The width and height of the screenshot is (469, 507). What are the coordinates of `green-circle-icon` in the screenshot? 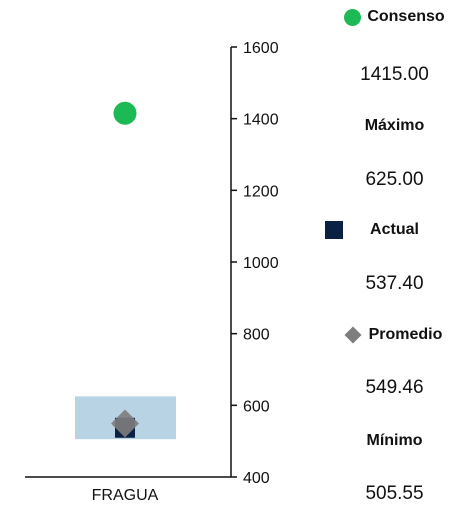 It's located at (353, 17).